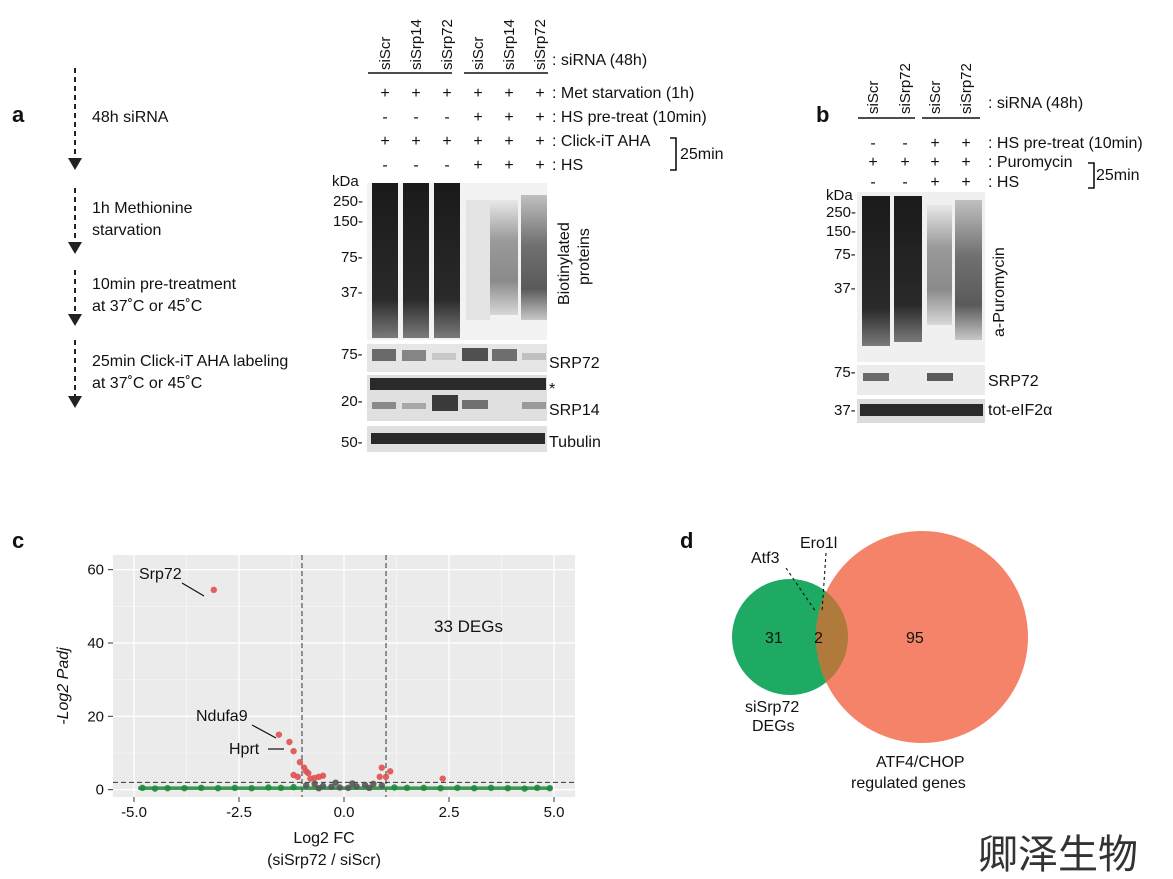  Describe the element at coordinates (908, 783) in the screenshot. I see `venn-label-b2: regulated genes` at that location.